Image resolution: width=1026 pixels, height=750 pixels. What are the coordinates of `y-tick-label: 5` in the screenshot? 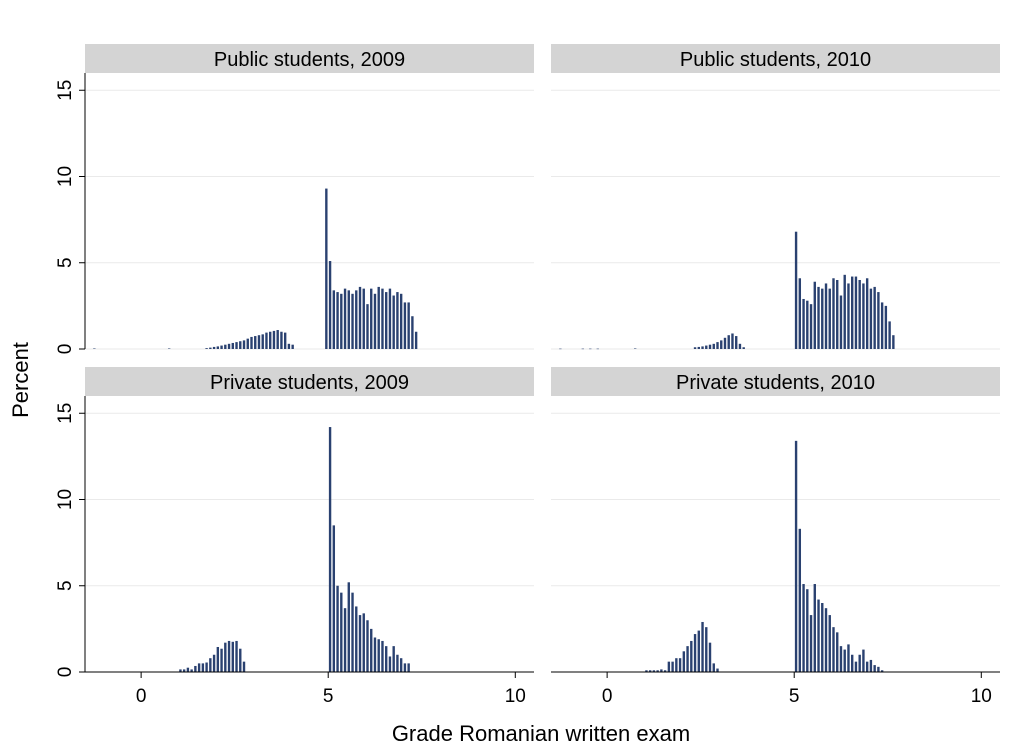 It's located at (65, 262).